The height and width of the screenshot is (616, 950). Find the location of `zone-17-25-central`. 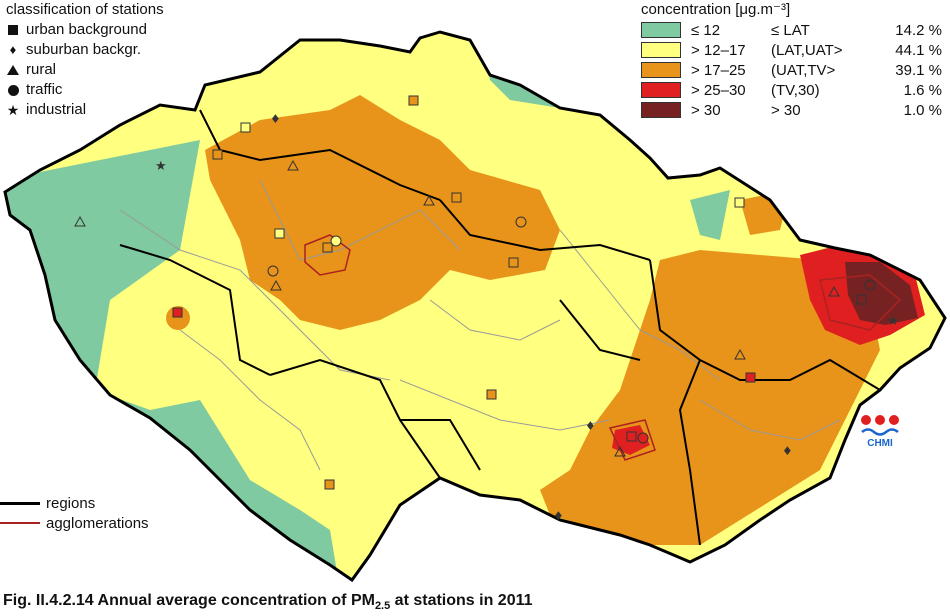

zone-17-25-central is located at coordinates (382, 212).